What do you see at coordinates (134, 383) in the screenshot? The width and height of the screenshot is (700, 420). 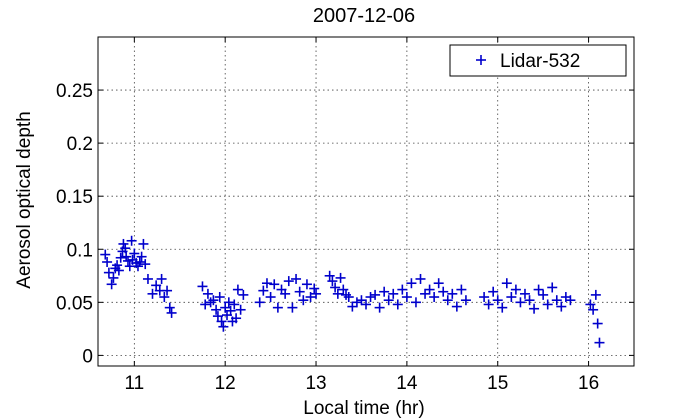 I see `x-tick-label: 11` at bounding box center [134, 383].